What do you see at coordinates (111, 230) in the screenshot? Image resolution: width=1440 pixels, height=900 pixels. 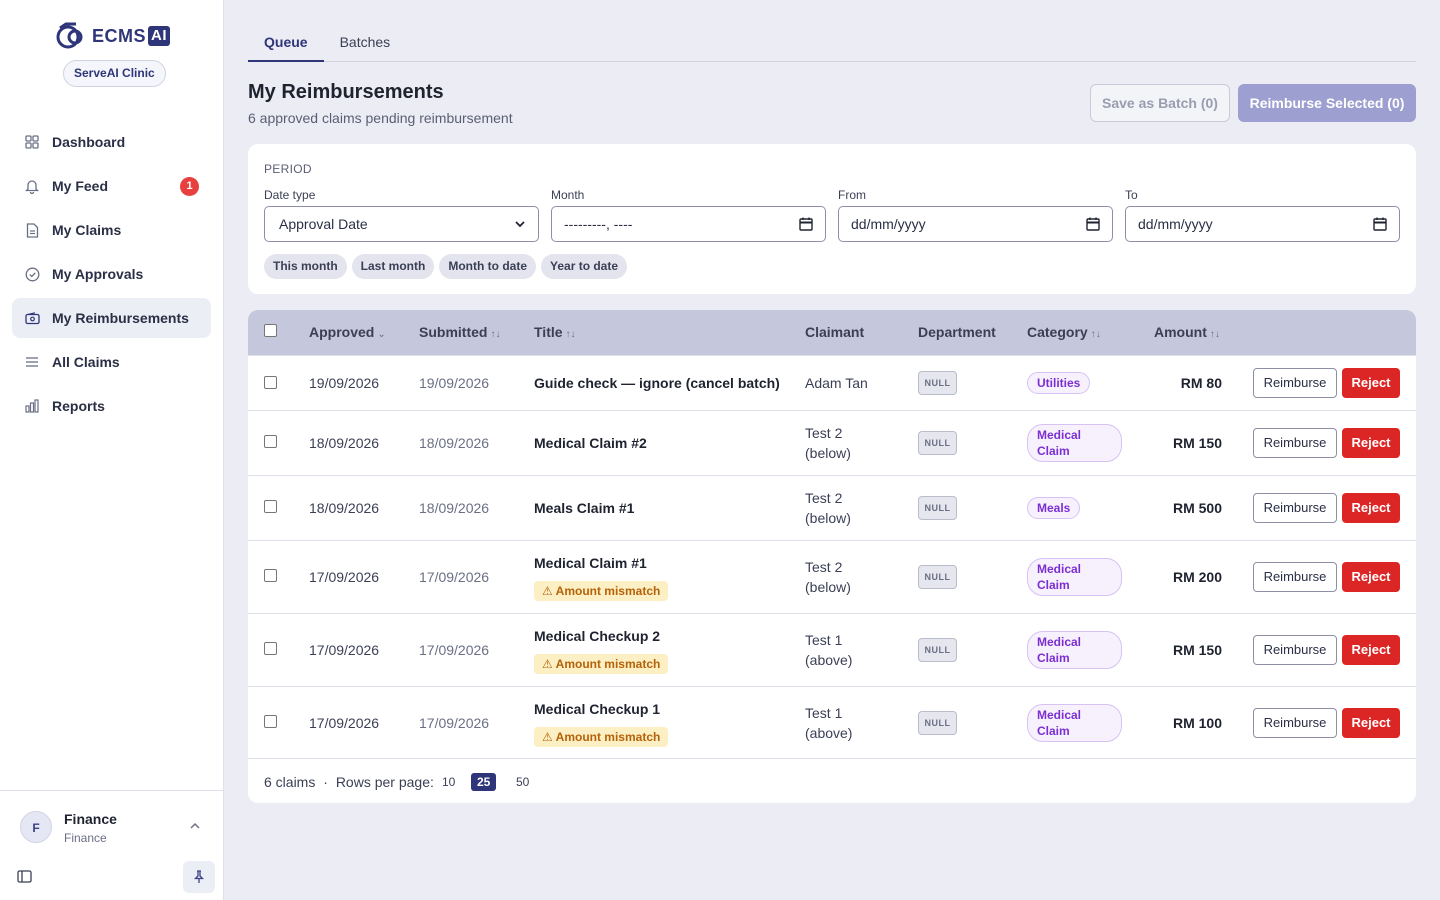 I see `sidebar-item-my-claims: My Claims` at bounding box center [111, 230].